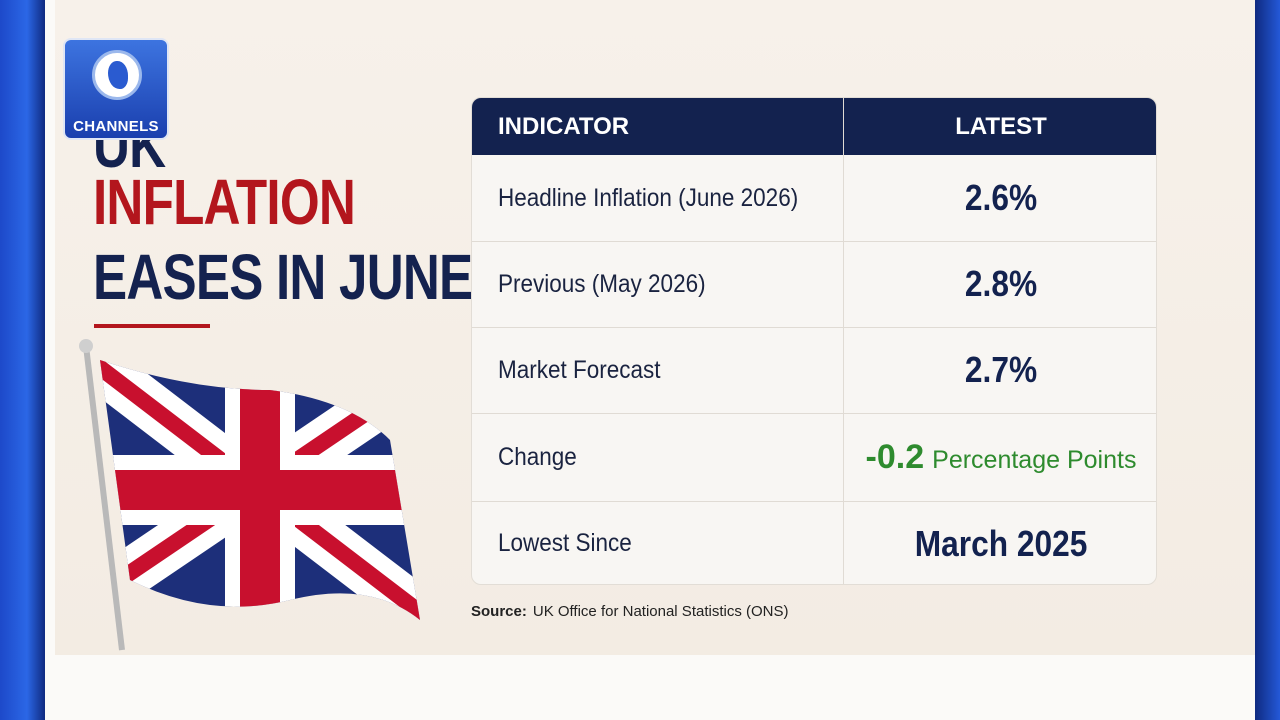 The width and height of the screenshot is (1280, 720). Describe the element at coordinates (104, 498) in the screenshot. I see `flag-pole` at that location.